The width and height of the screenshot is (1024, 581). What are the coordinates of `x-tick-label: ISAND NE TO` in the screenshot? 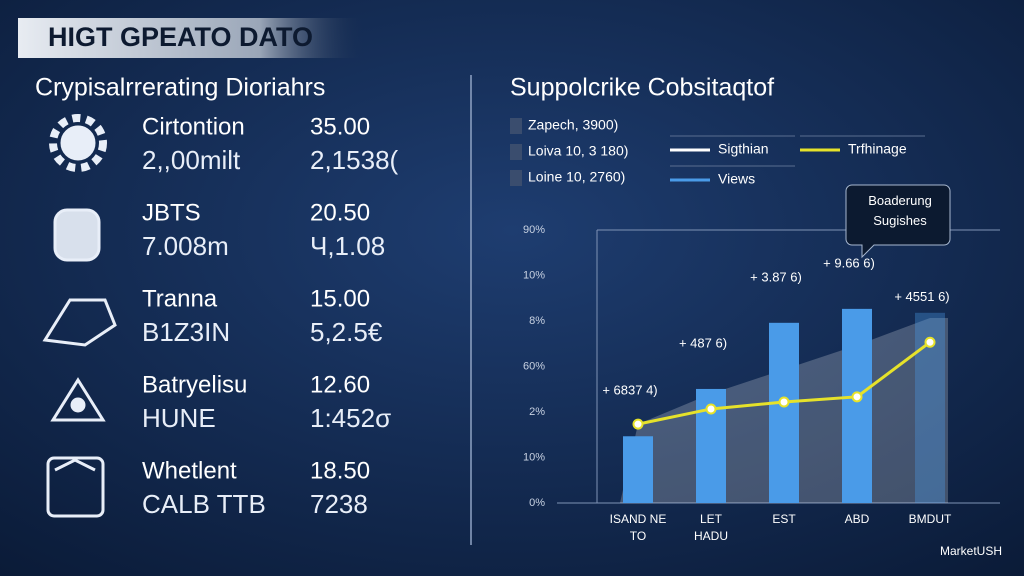 It's located at (638, 527).